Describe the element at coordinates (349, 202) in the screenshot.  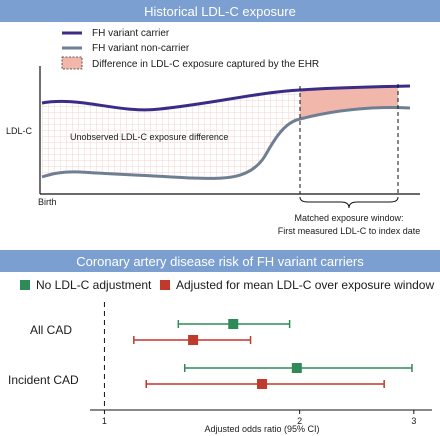
I see `window-brace` at that location.